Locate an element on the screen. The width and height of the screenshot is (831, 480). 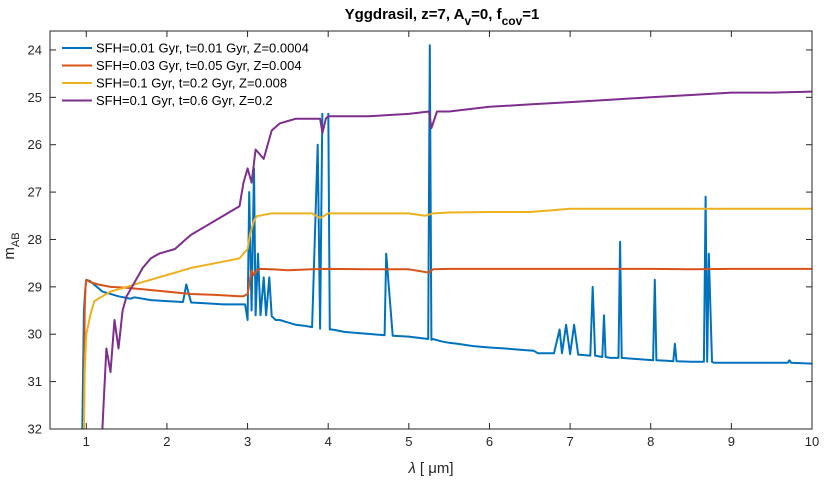
x-tick-labels: 1 2 3 4 5 6 7 8 9 10 is located at coordinates (451, 441).